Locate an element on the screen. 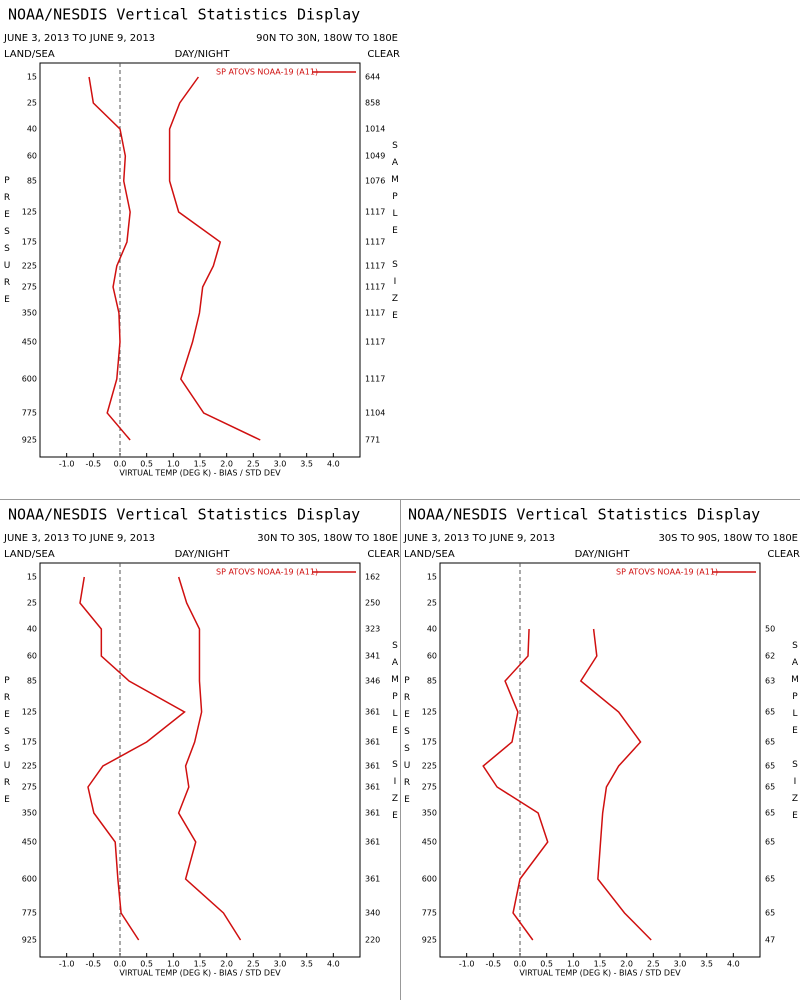 The width and height of the screenshot is (800, 1000). sample-size: 644 is located at coordinates (372, 77).